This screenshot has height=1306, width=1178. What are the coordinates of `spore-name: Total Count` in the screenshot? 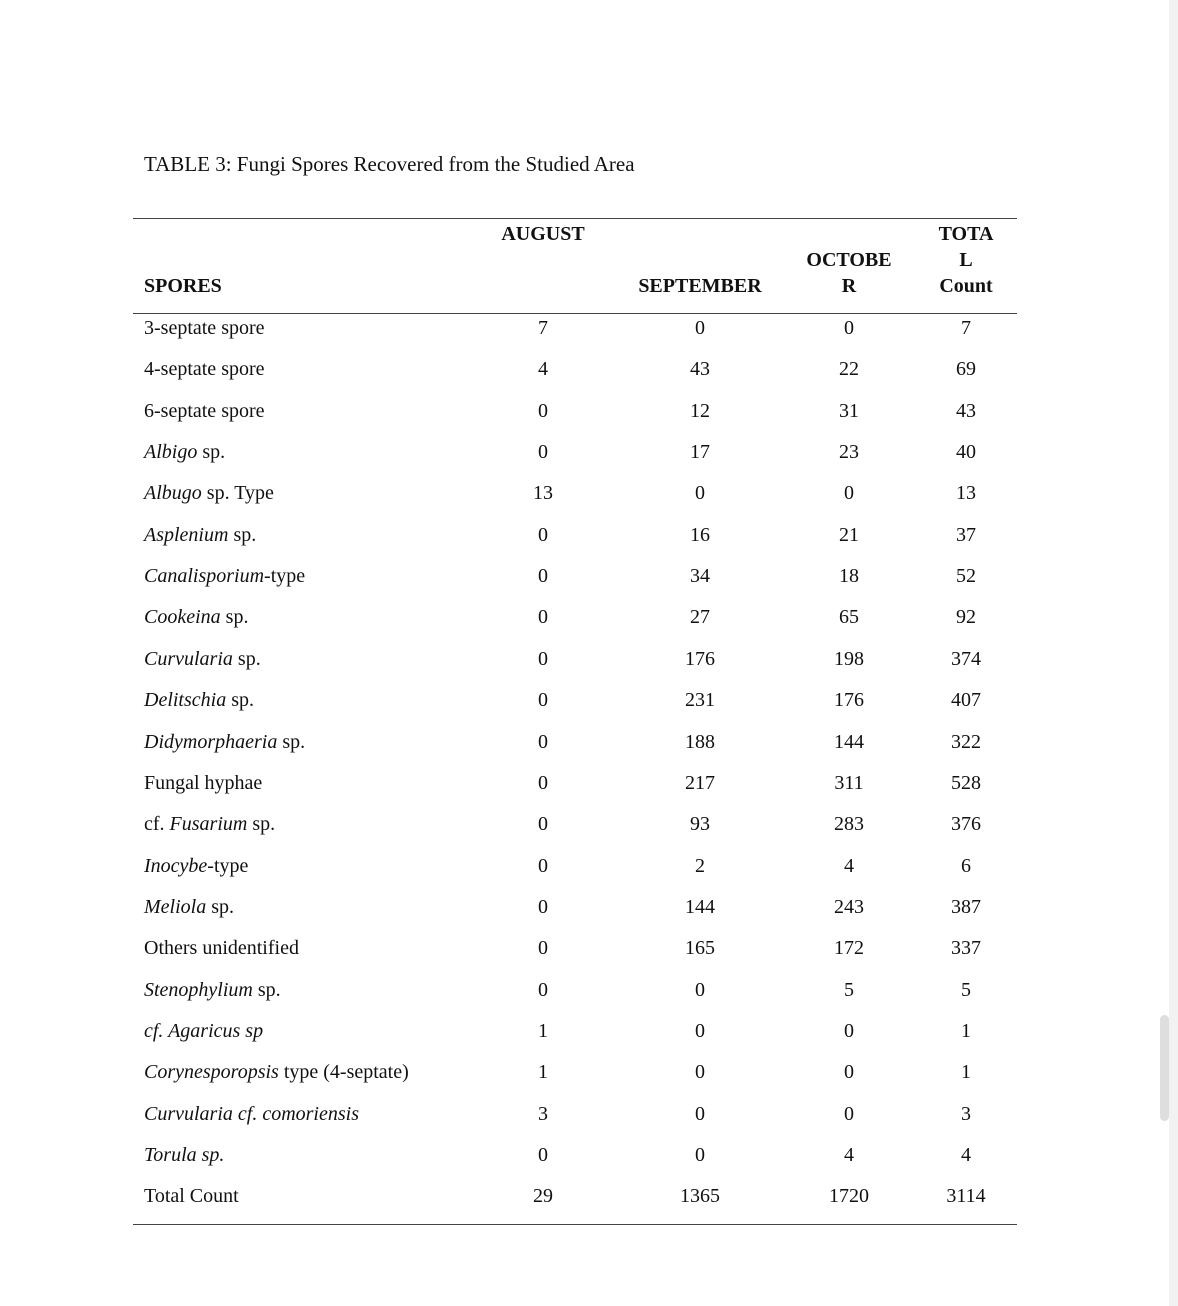 It's located at (191, 1196).